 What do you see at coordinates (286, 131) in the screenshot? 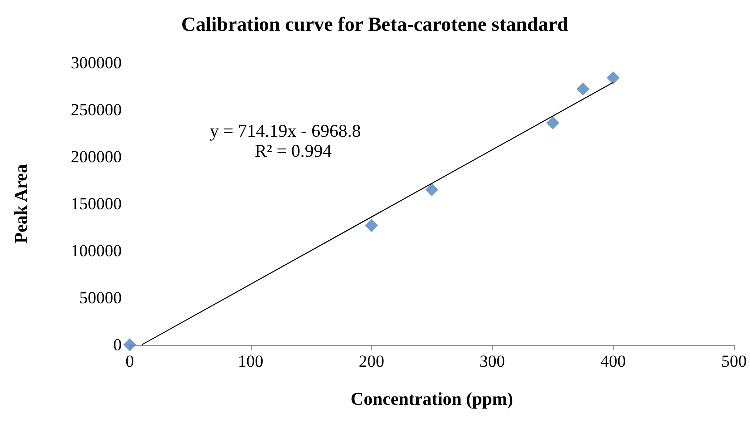
I see `annotation: y = 714.19x - 6968.8` at bounding box center [286, 131].